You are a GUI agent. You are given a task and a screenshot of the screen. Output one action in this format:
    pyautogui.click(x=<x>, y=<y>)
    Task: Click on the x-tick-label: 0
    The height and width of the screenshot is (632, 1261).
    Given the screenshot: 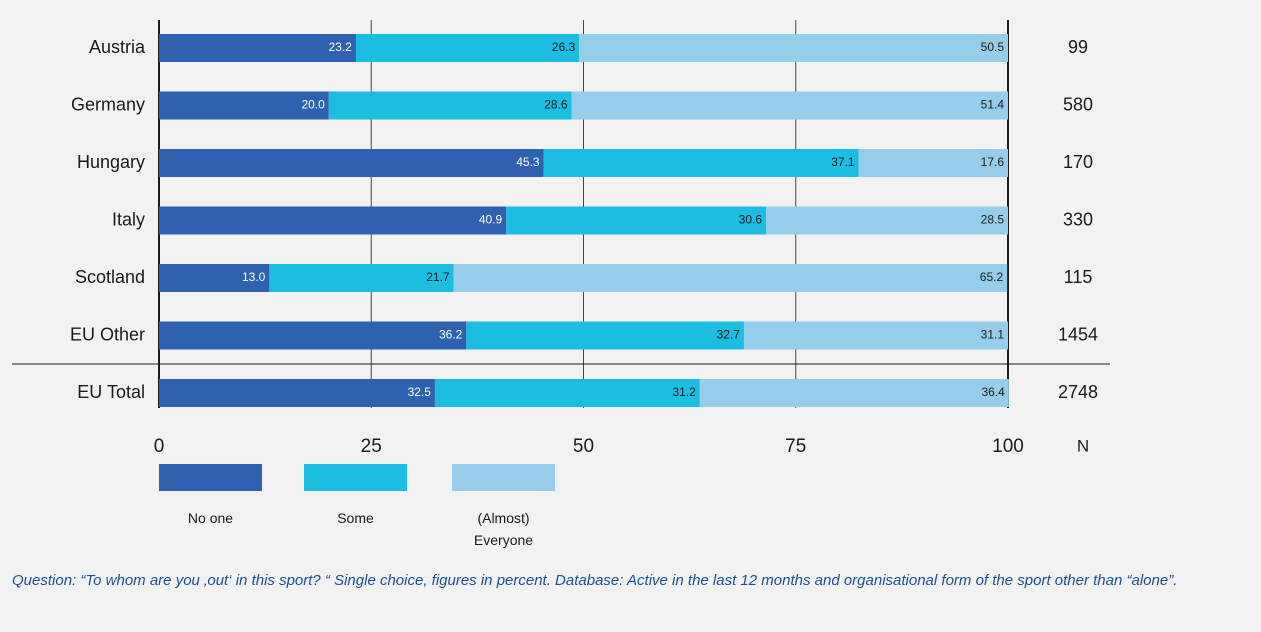 What is the action you would take?
    pyautogui.click(x=159, y=446)
    